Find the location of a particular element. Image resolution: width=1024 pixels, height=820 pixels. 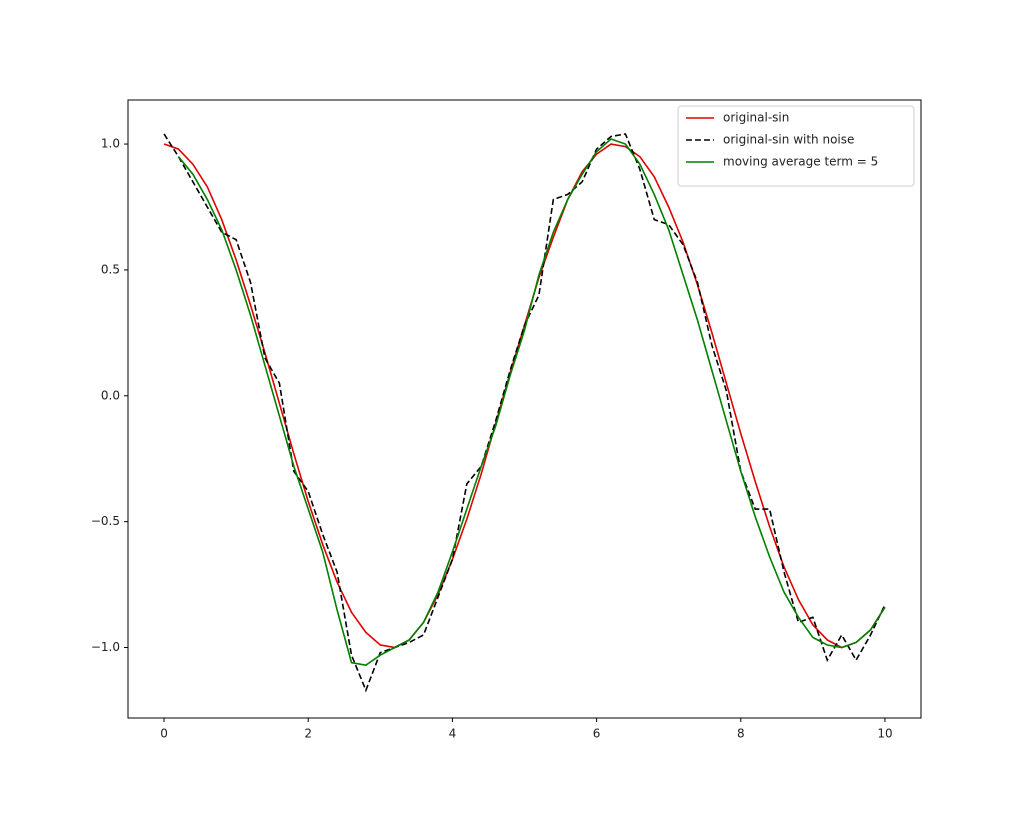

y-tick-label: 0.5 is located at coordinates (110, 269).